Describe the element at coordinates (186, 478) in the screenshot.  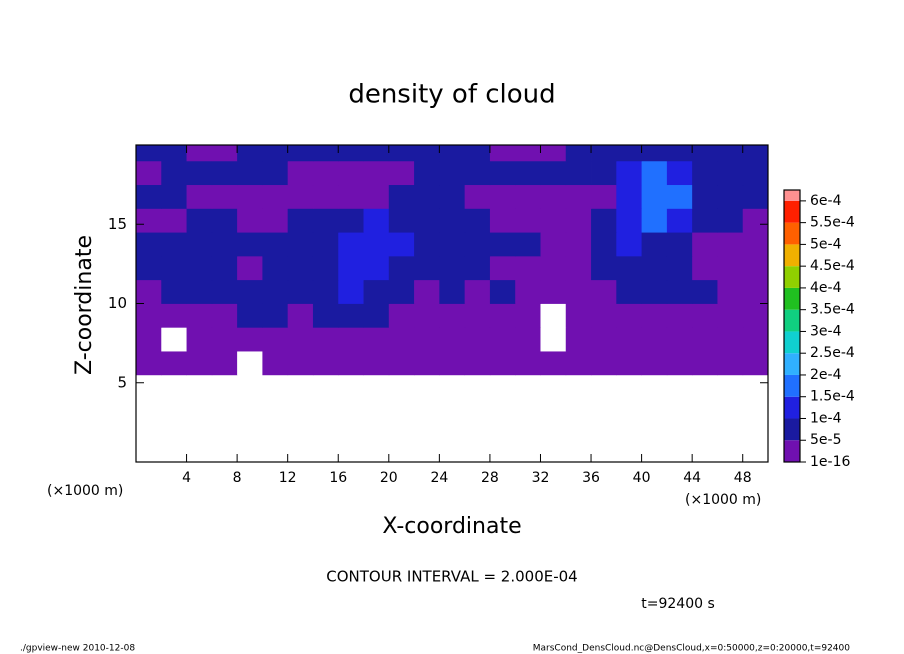
I see `x-tick-label: 4` at that location.